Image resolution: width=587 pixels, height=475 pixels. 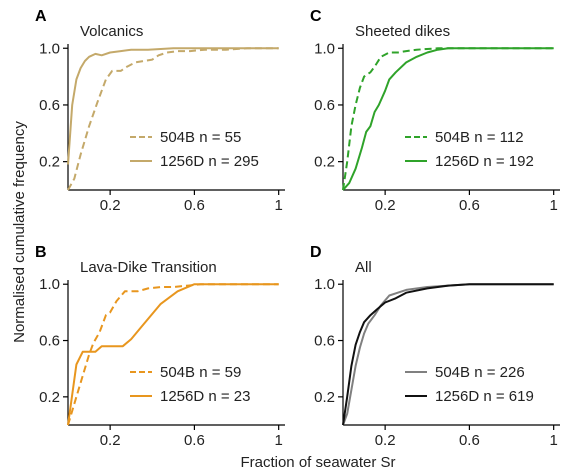 I want to click on panel-title-a: Volcanics, so click(x=111, y=31).